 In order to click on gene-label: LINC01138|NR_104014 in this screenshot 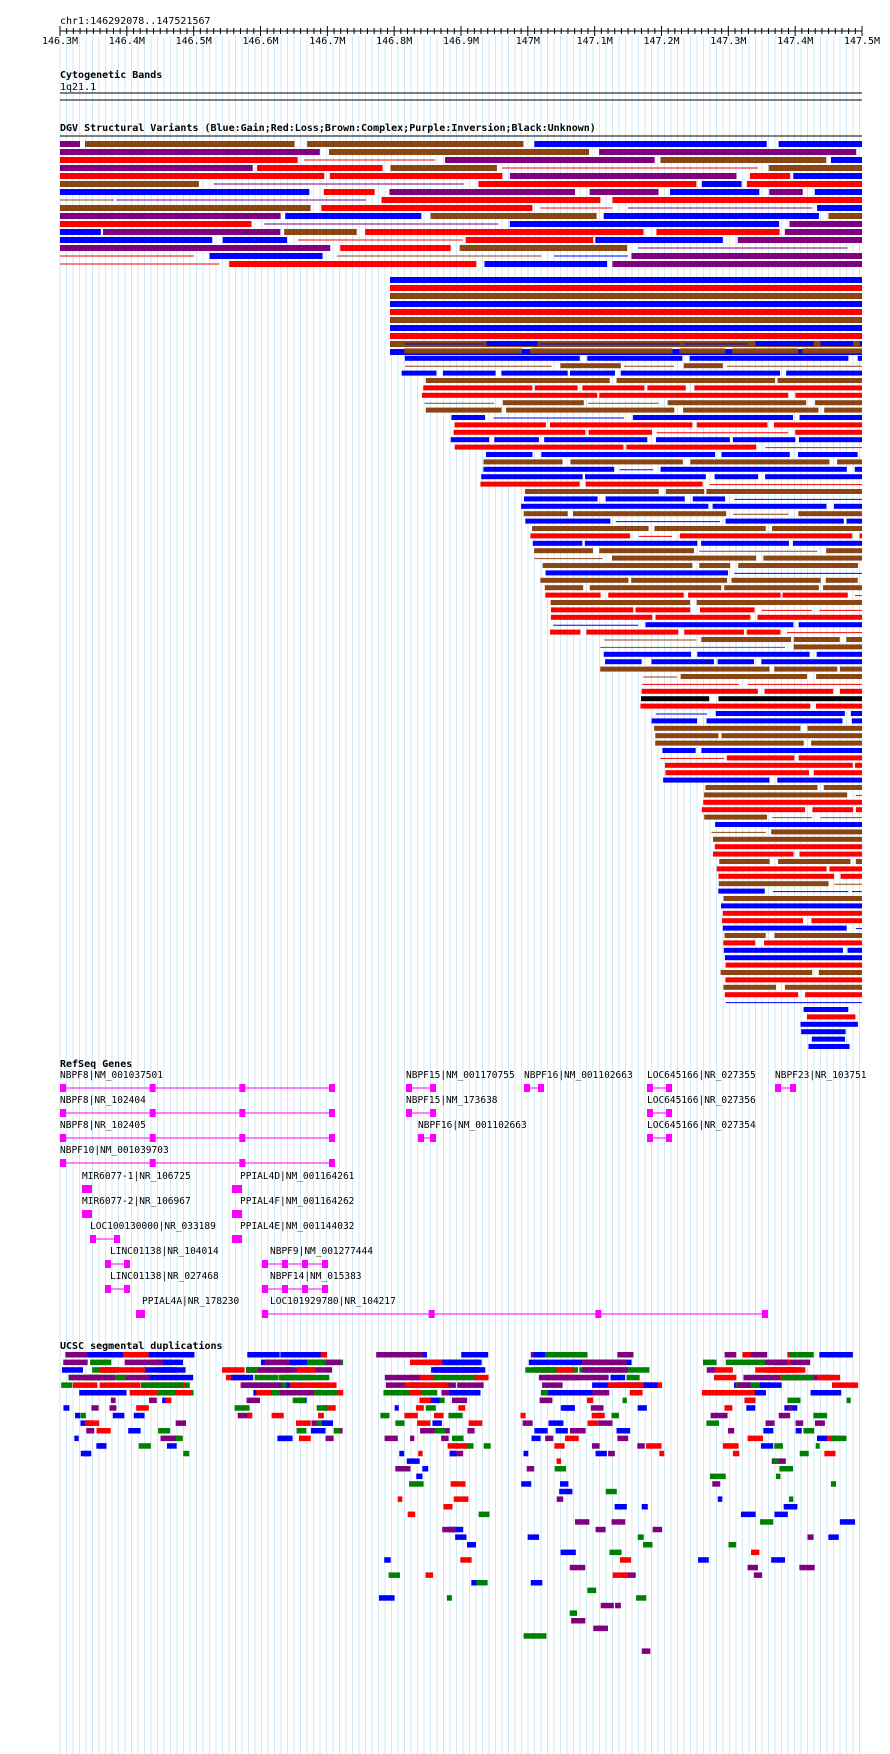, I will do `click(164, 1251)`.